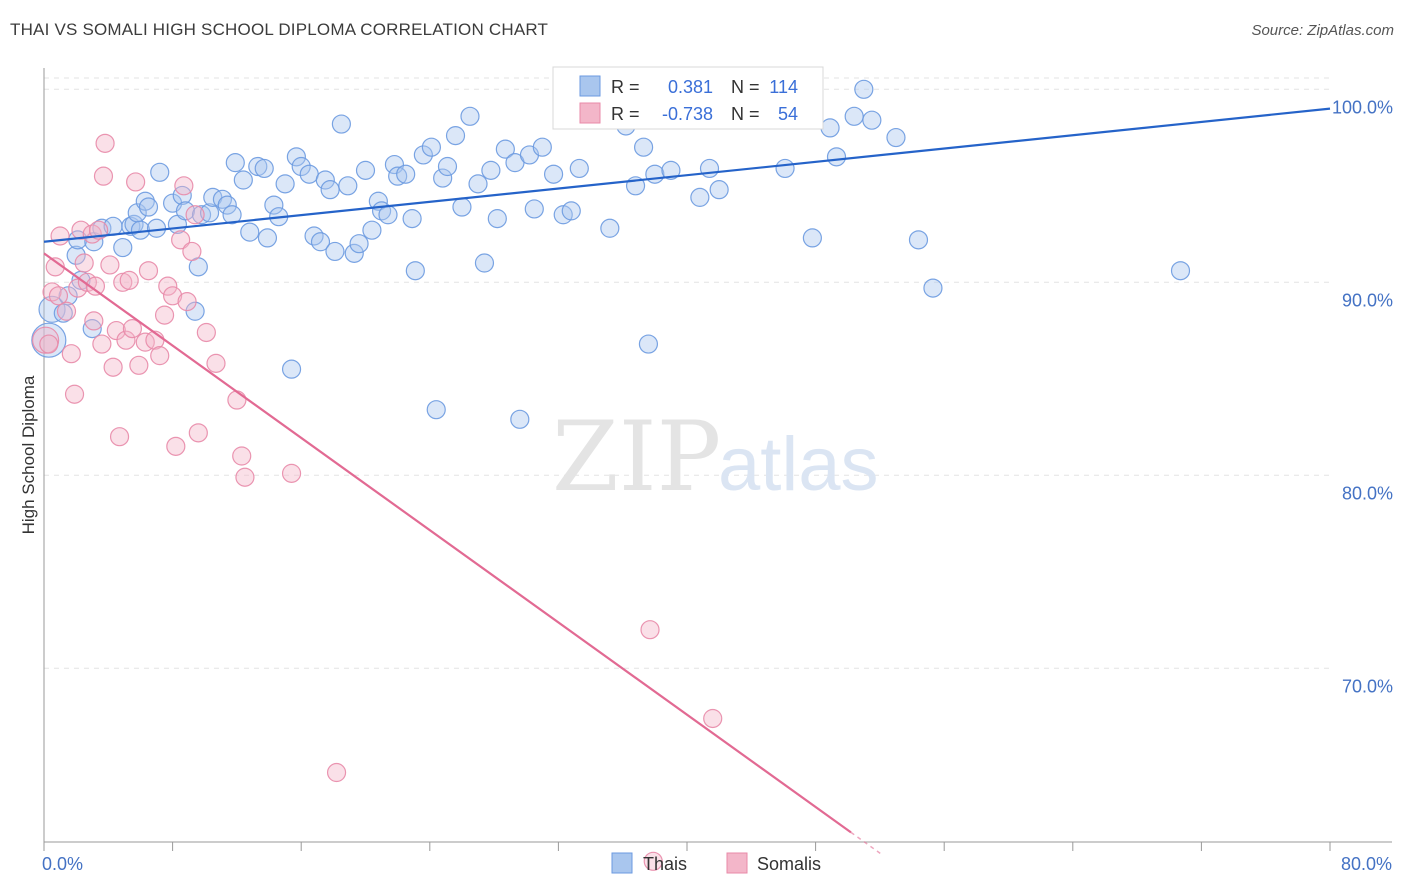 This screenshot has height=892, width=1406. I want to click on x-tick-labels: 0.0% 80.0%, so click(717, 864).